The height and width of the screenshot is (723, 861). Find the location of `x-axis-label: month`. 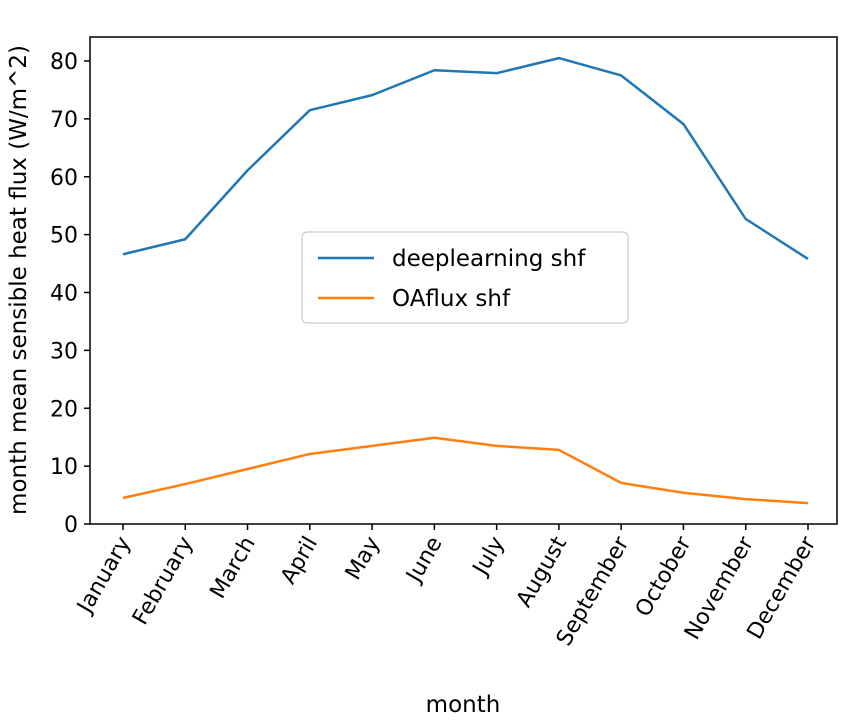

x-axis-label: month is located at coordinates (463, 705).